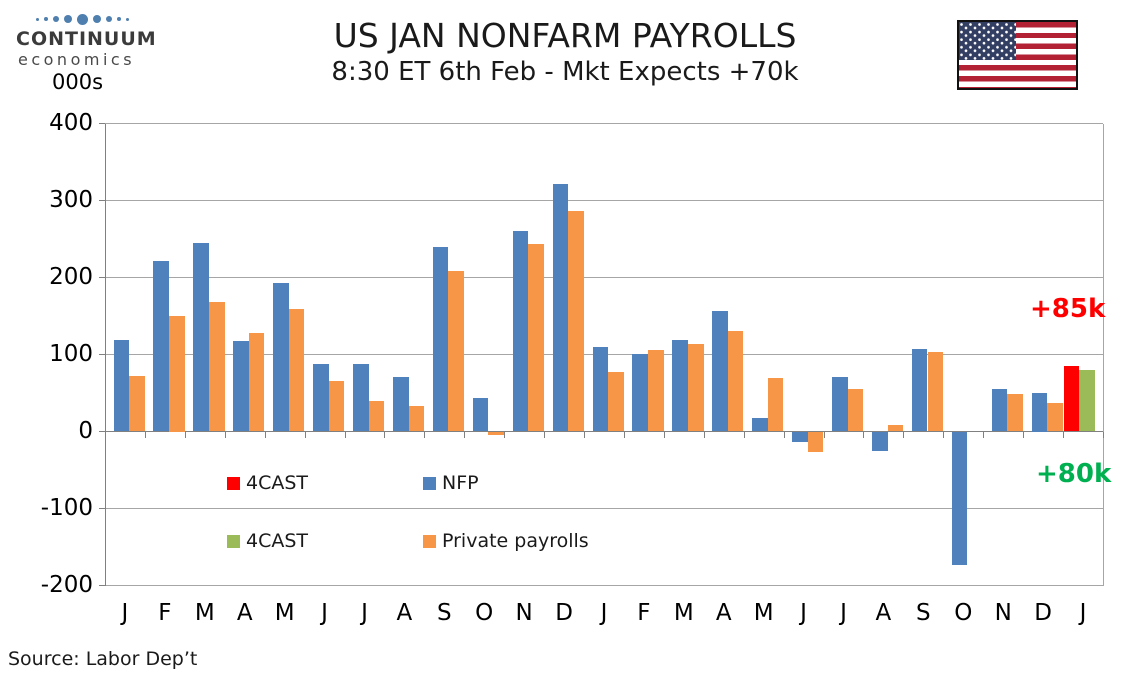 This screenshot has height=680, width=1134. What do you see at coordinates (565, 72) in the screenshot?
I see `chart-subtitle: 8:30 ET 6th Feb - Mkt Expects +70k` at bounding box center [565, 72].